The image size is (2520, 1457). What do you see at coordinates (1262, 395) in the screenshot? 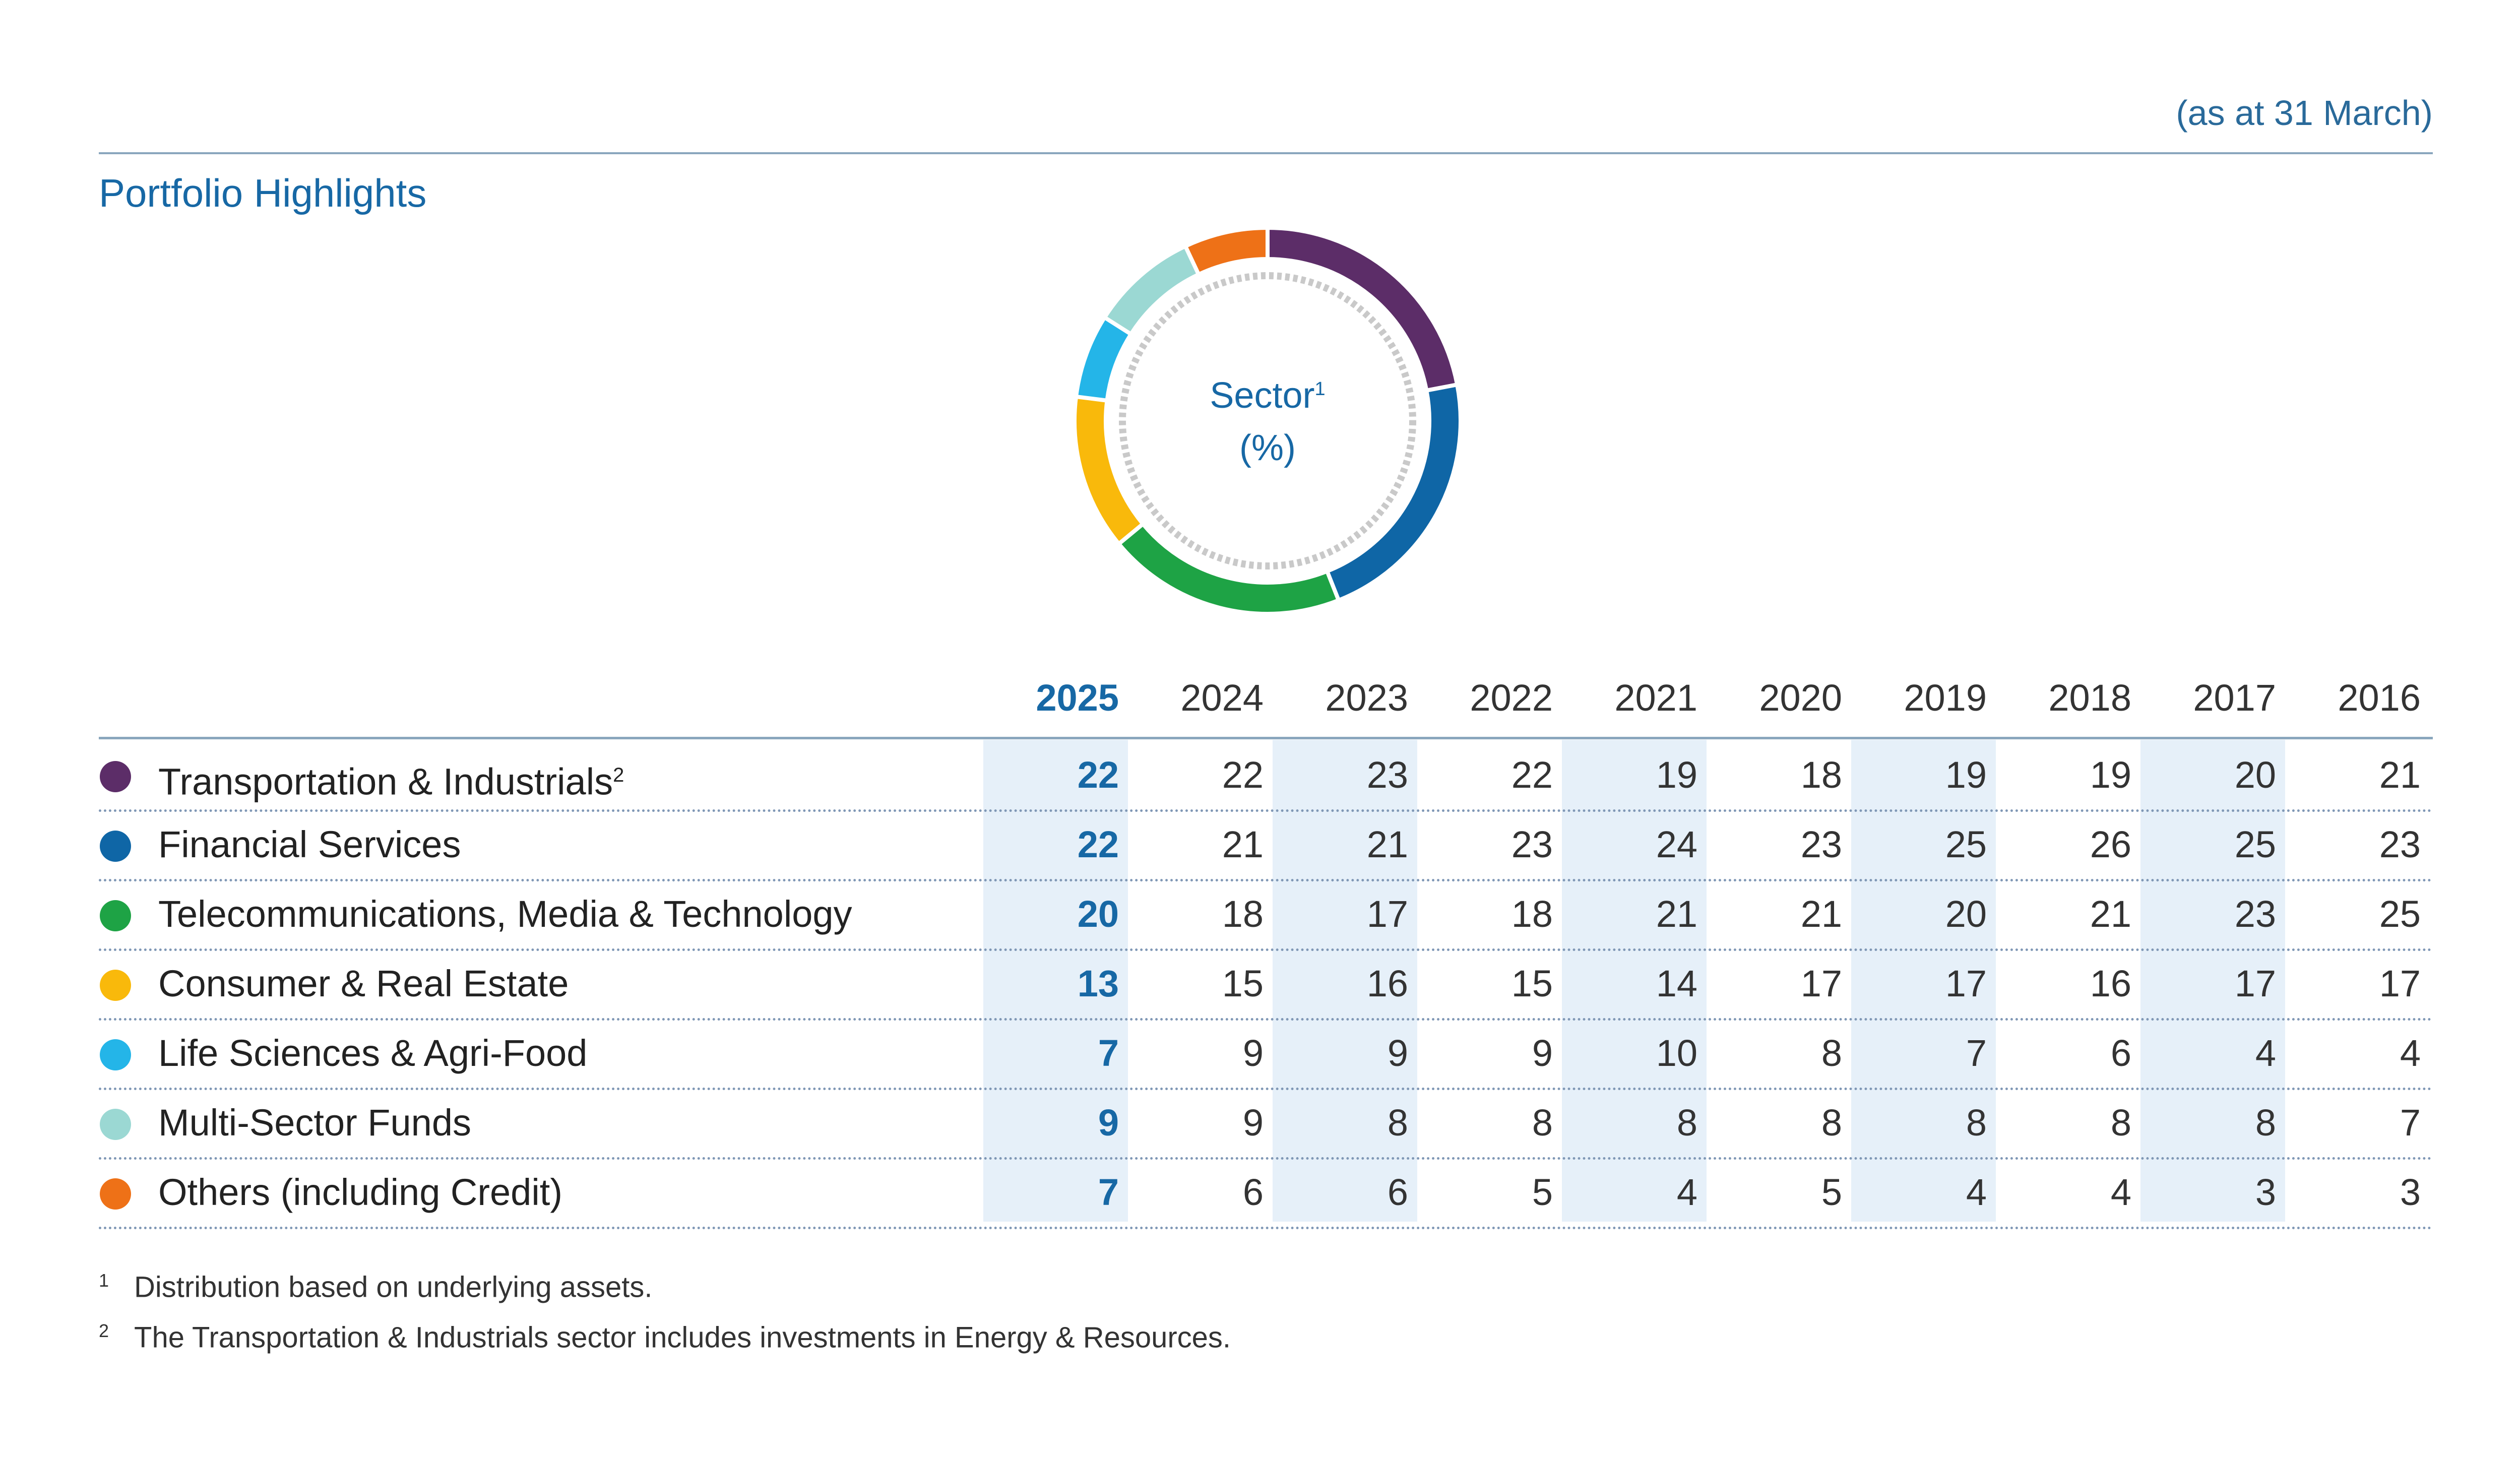
I see `donut-title: Sector` at bounding box center [1262, 395].